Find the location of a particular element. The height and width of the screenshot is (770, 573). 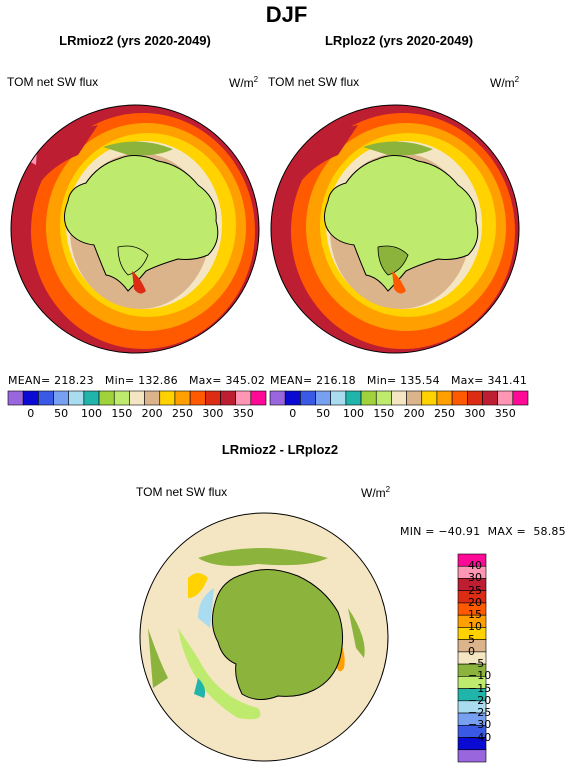

colorbar-tick-label: −25 is located at coordinates (480, 713).